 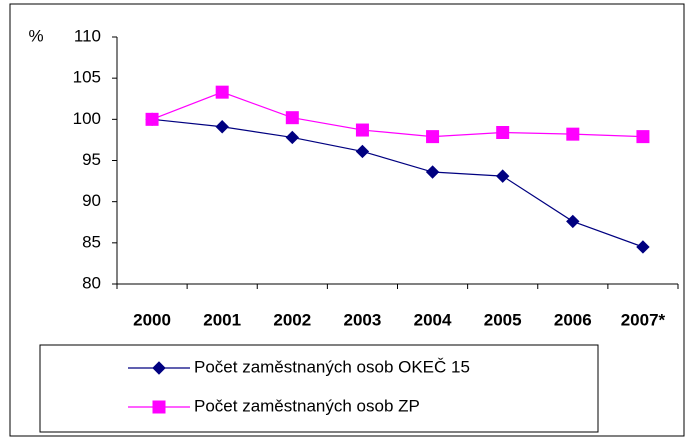 I want to click on y-tick-label: 85, so click(x=91, y=241).